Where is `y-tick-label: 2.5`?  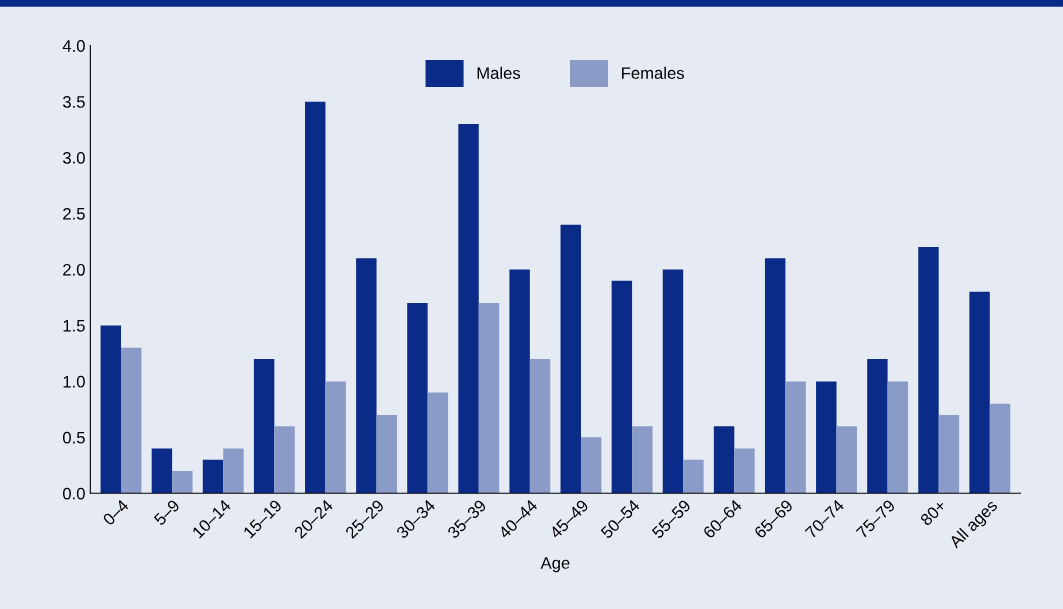
y-tick-label: 2.5 is located at coordinates (74, 213).